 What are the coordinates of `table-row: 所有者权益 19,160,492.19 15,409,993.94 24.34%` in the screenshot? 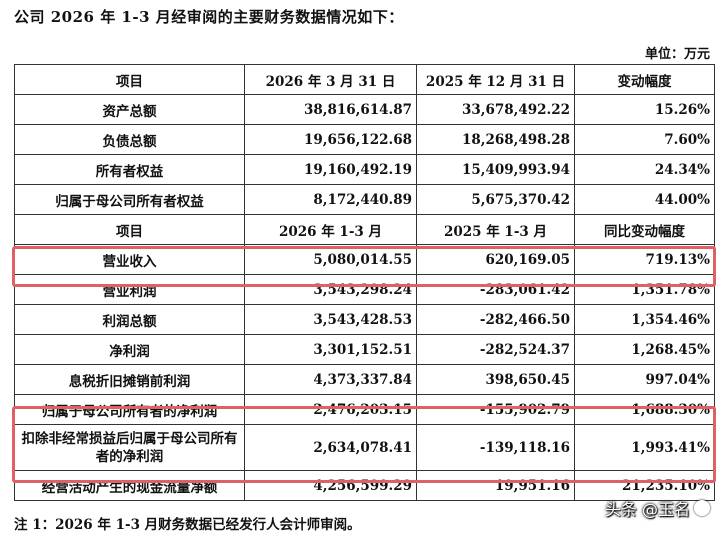 It's located at (364, 169).